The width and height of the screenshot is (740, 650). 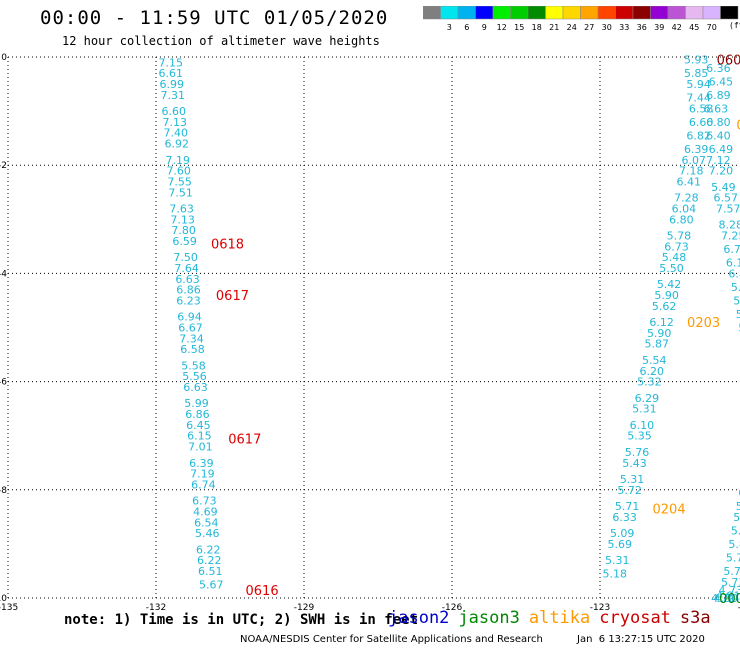 What do you see at coordinates (3, 491) in the screenshot?
I see `y-tick-label: -8` at bounding box center [3, 491].